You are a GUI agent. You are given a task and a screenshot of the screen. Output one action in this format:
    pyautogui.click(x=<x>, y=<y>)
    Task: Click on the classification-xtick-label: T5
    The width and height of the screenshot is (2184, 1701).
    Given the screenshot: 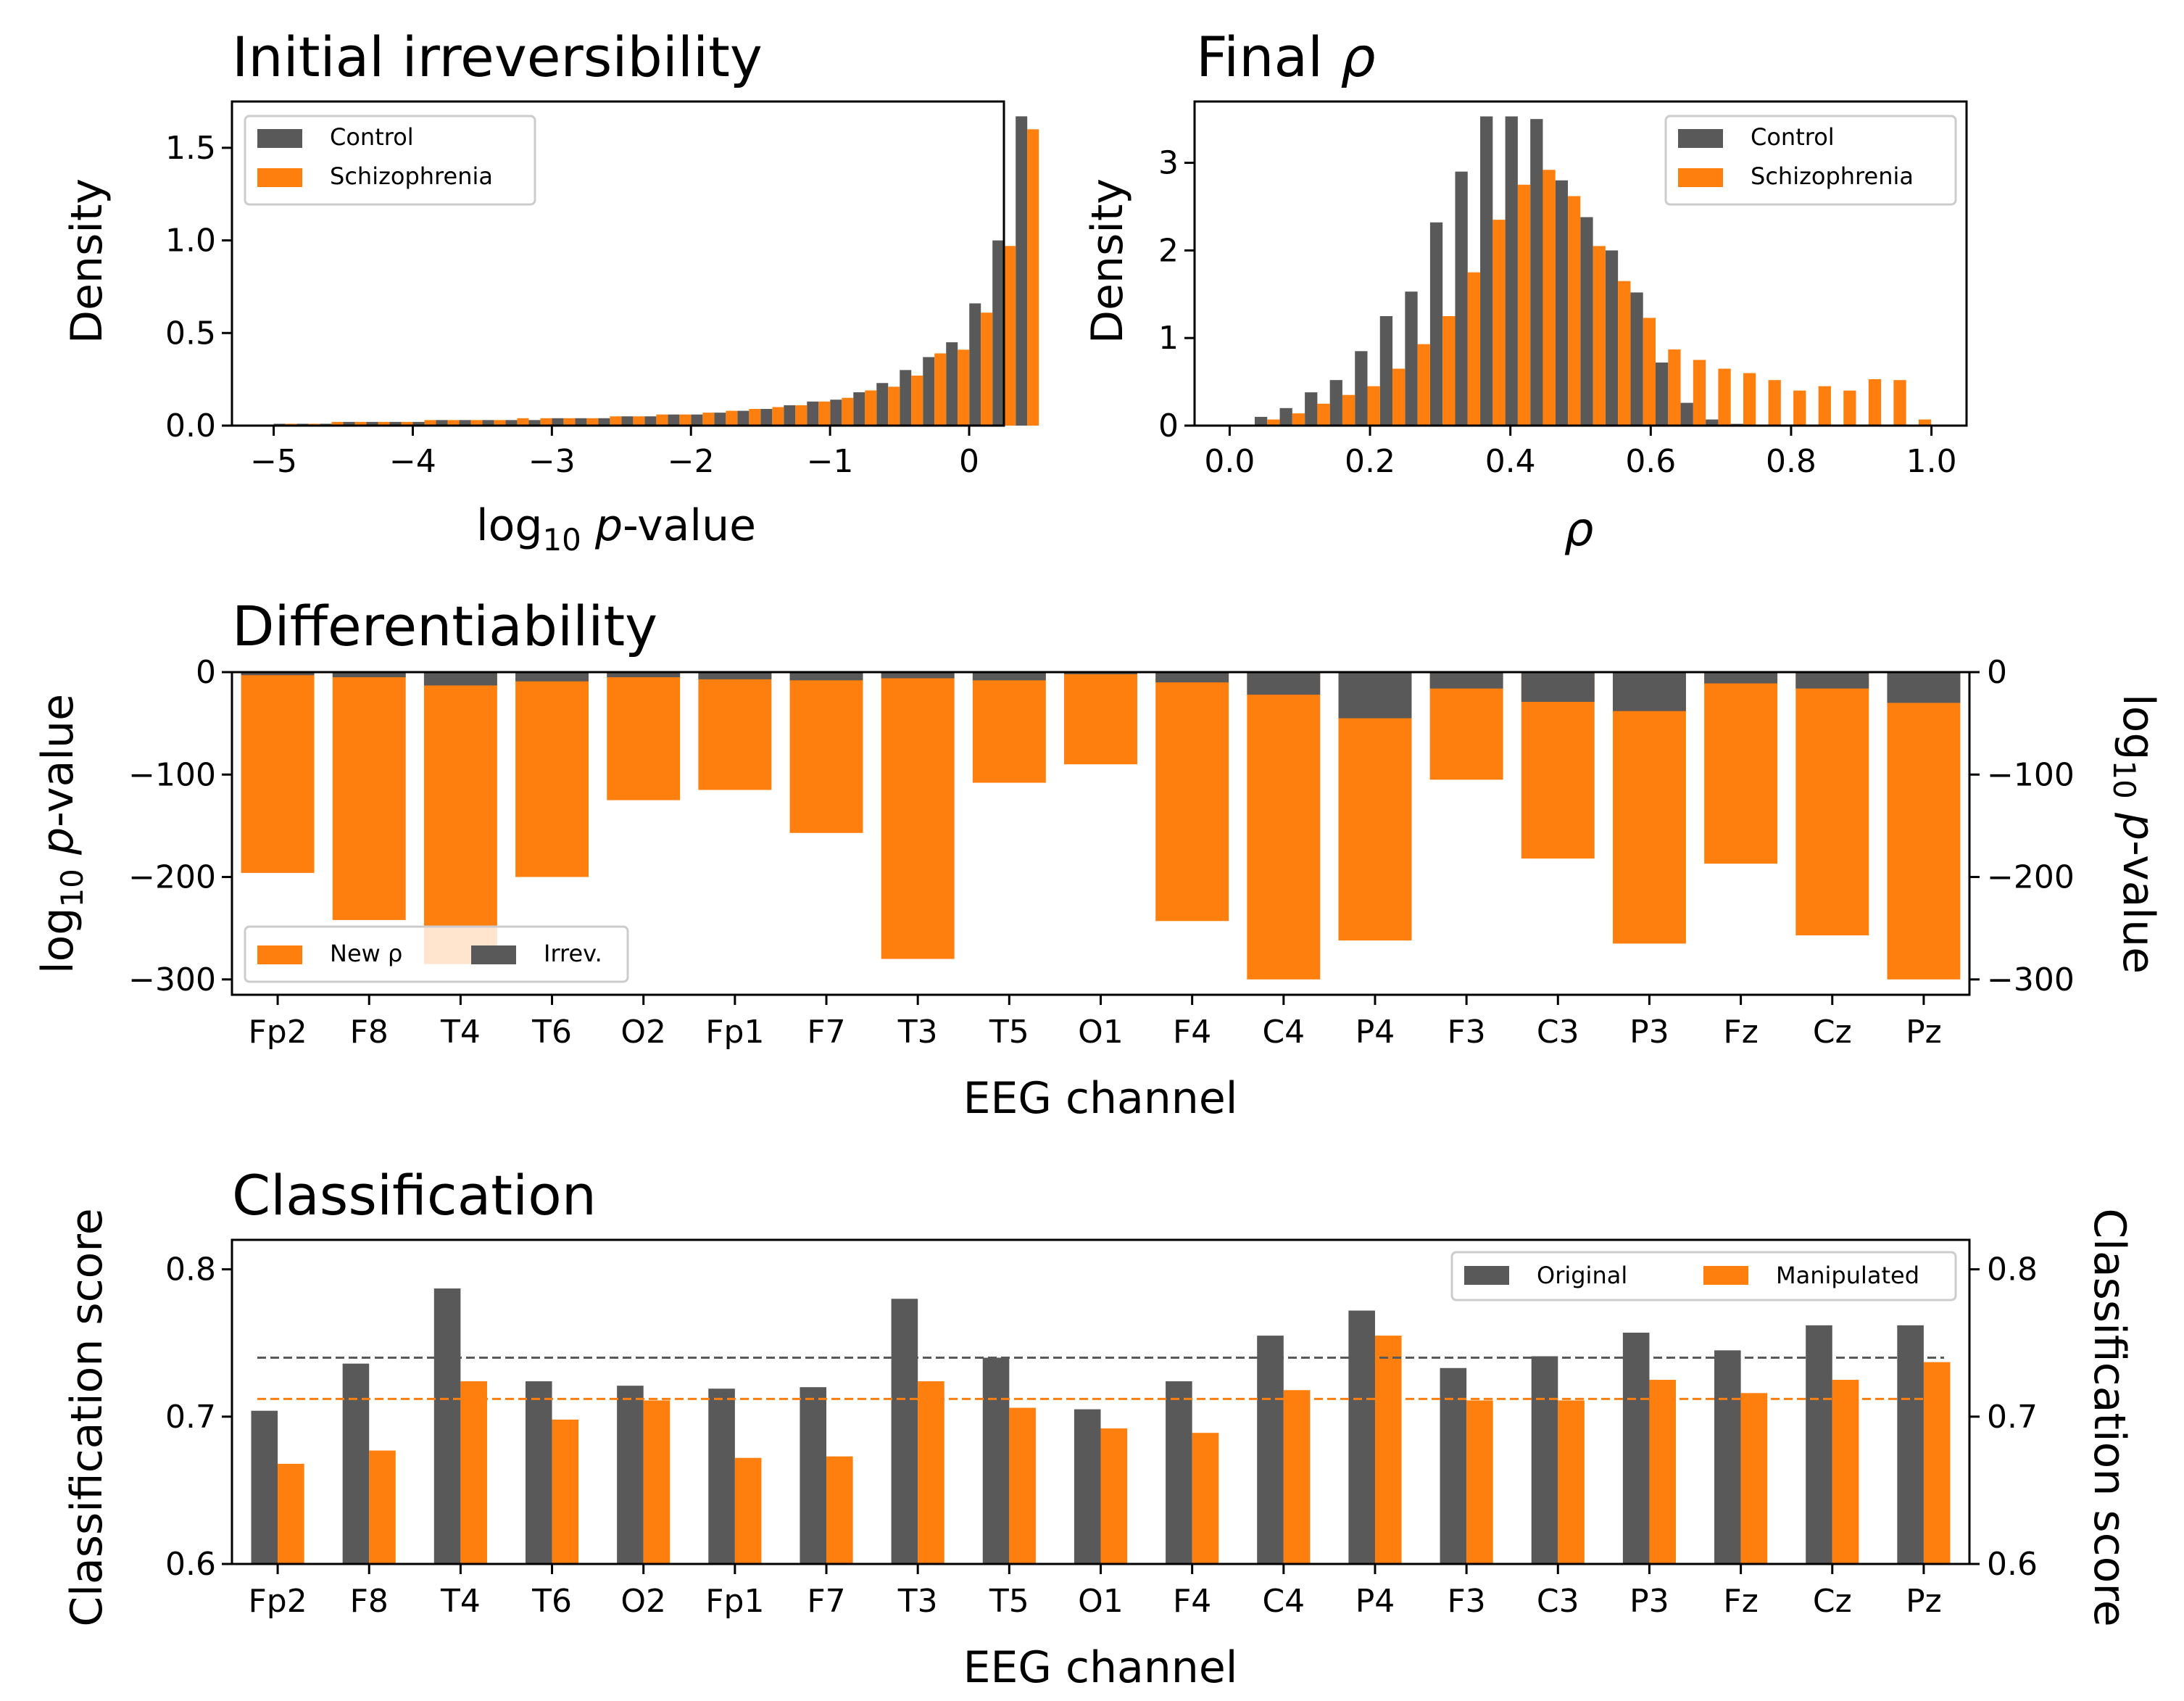 What is the action you would take?
    pyautogui.click(x=1009, y=1601)
    